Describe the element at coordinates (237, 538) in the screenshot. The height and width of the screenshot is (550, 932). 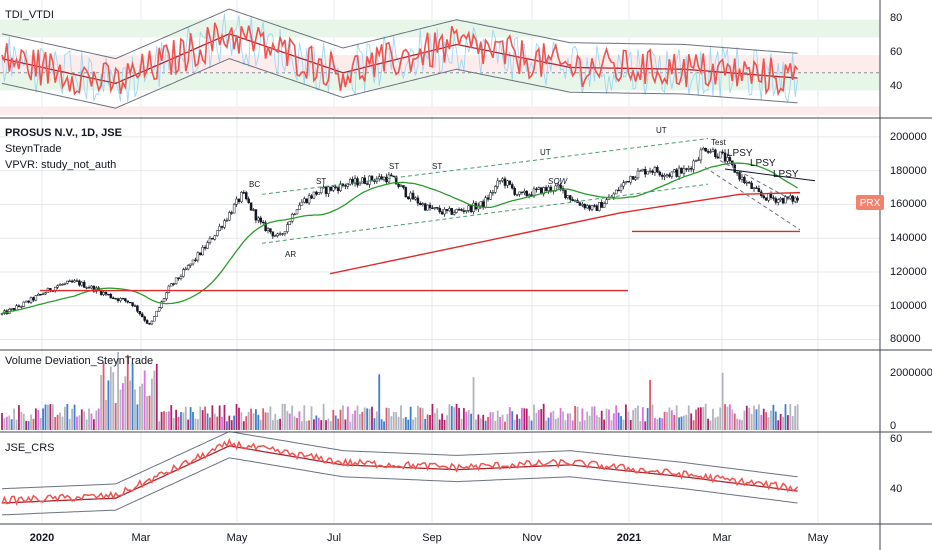
I see `time-tick-may-2020: May` at that location.